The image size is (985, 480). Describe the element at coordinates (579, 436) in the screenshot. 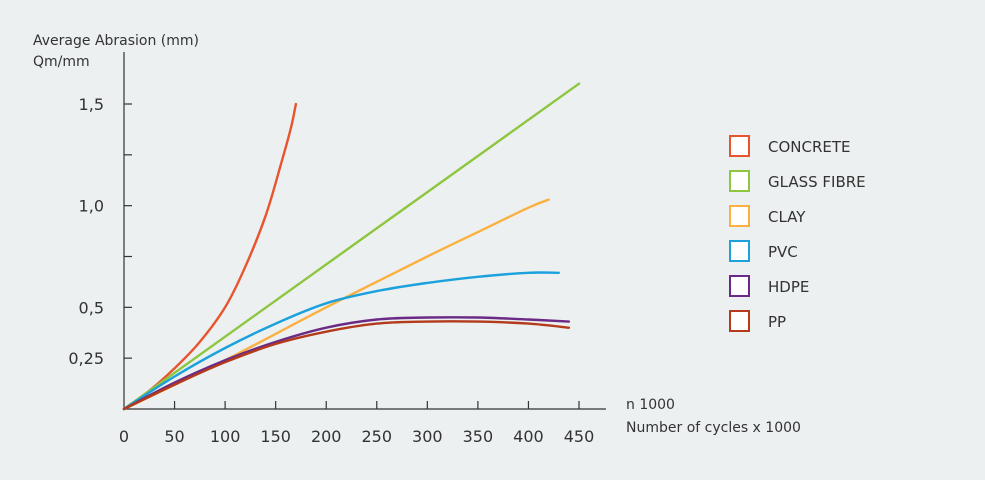

I see `x-tick-label: 450` at that location.